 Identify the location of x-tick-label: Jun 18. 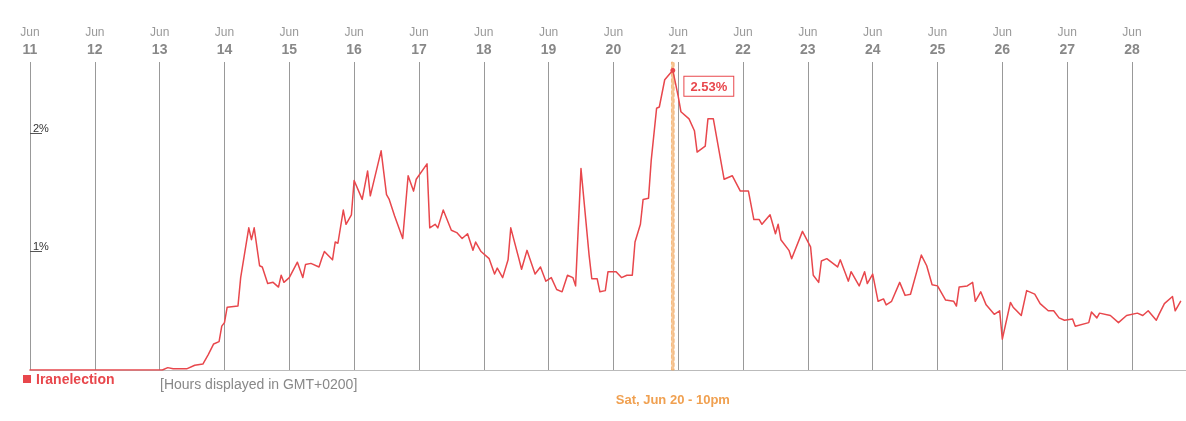
(484, 41).